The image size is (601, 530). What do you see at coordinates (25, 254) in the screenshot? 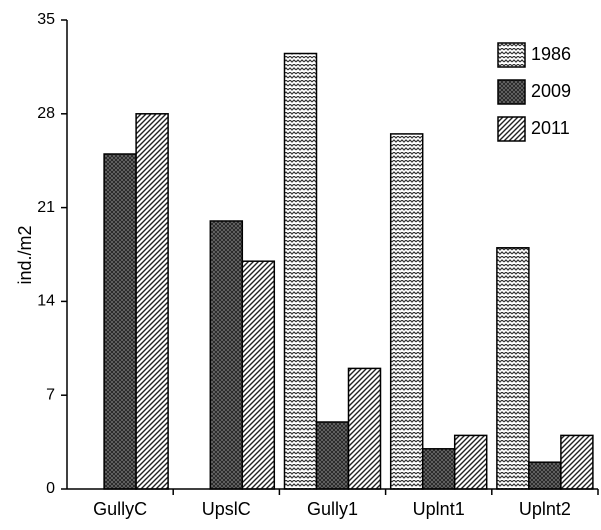
I see `y-axis-title: ind./m2` at bounding box center [25, 254].